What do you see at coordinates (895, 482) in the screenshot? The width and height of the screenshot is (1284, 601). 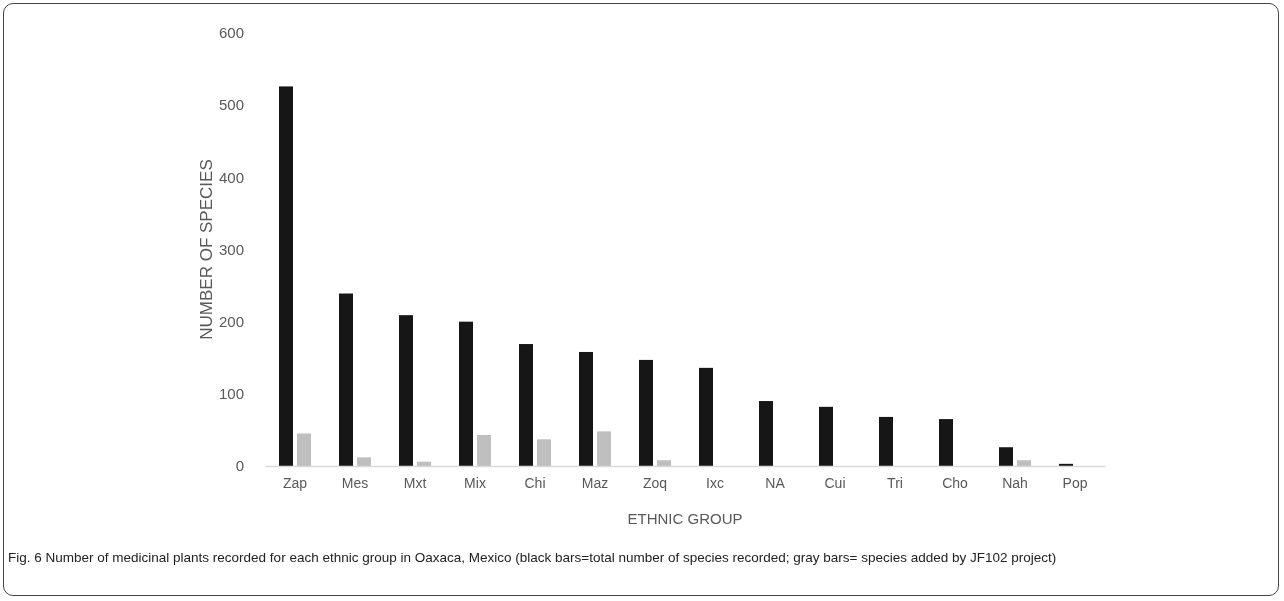 I see `x-tick-label: Tri` at bounding box center [895, 482].